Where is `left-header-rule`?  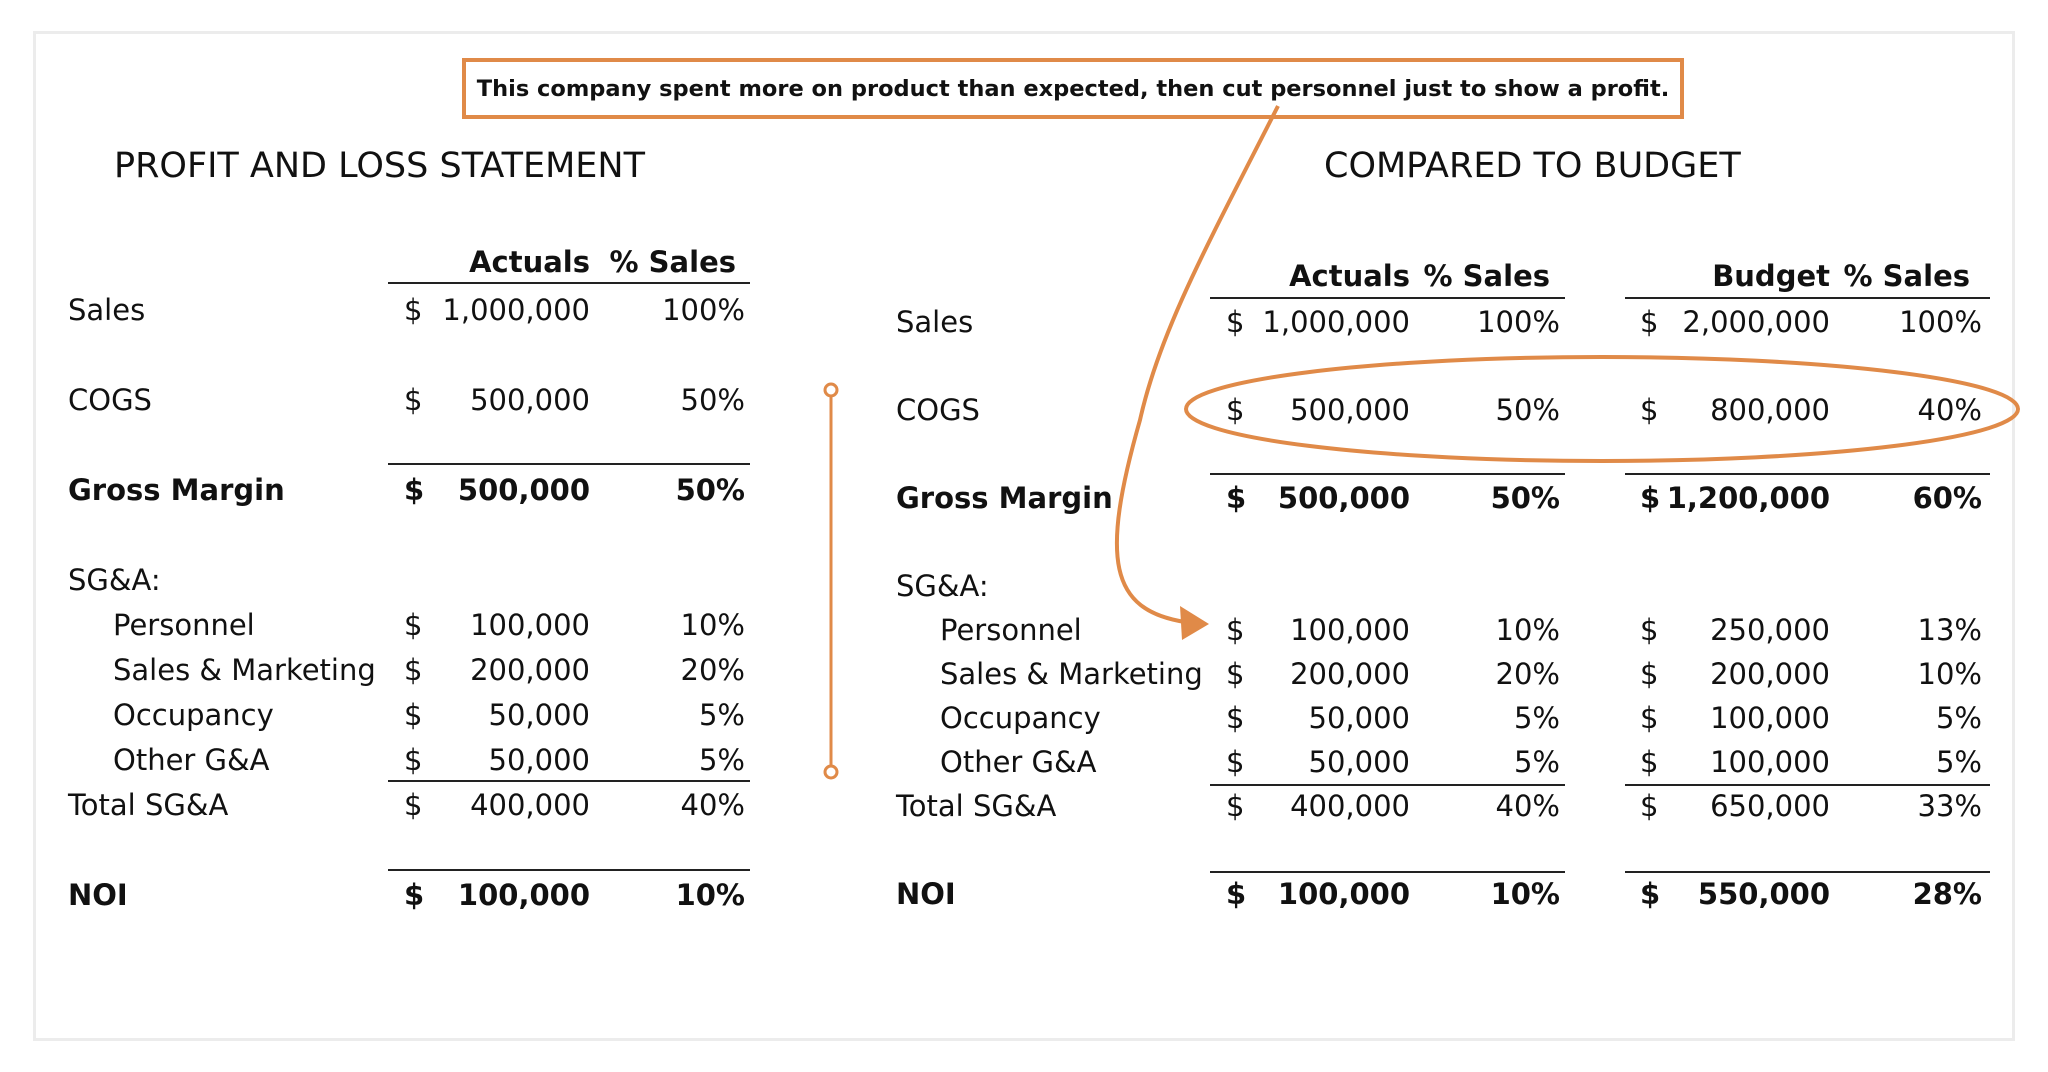
left-header-rule is located at coordinates (569, 283).